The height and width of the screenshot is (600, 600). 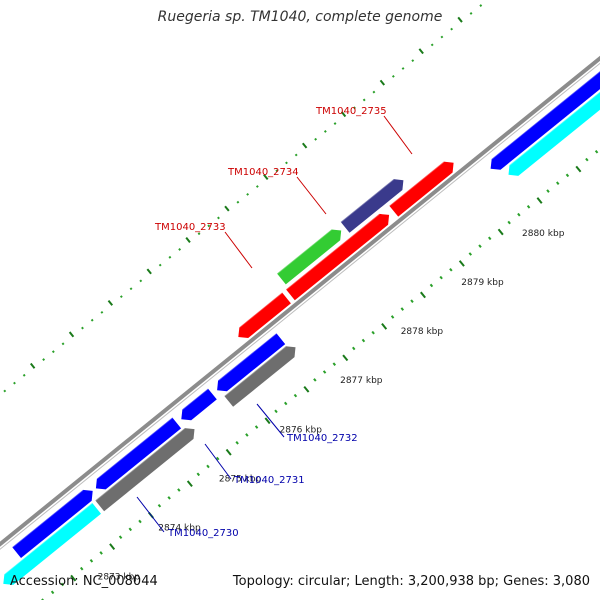 What do you see at coordinates (351, 111) in the screenshot?
I see `gene-label-text: TM1040_2735` at bounding box center [351, 111].